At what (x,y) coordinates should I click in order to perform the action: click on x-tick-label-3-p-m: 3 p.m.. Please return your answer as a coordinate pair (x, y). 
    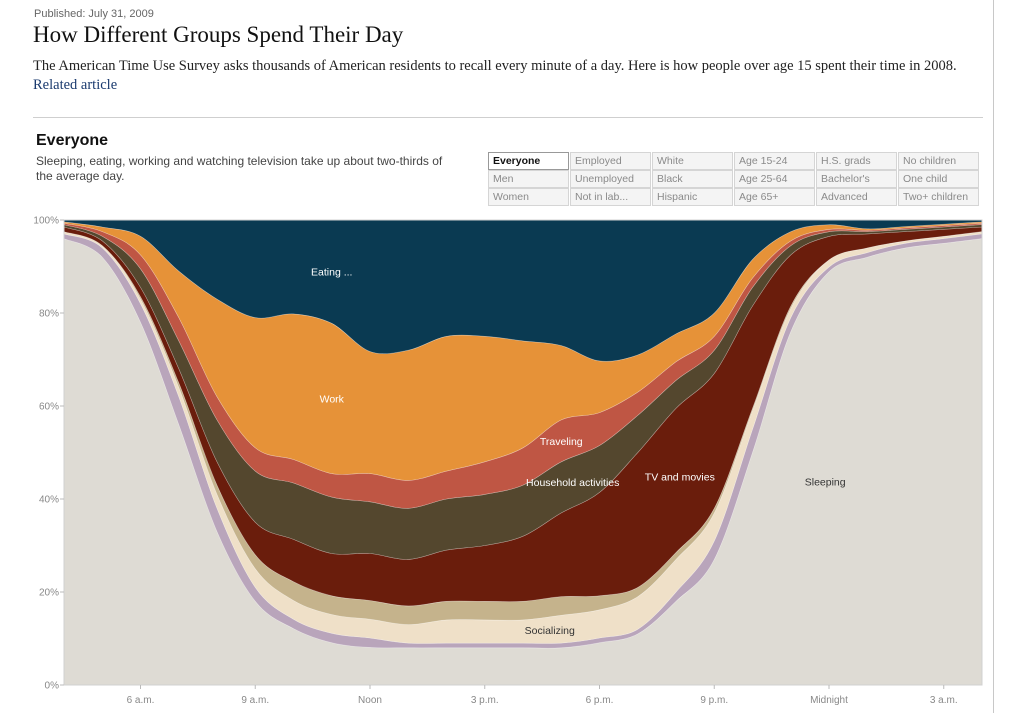
    Looking at the image, I should click on (485, 700).